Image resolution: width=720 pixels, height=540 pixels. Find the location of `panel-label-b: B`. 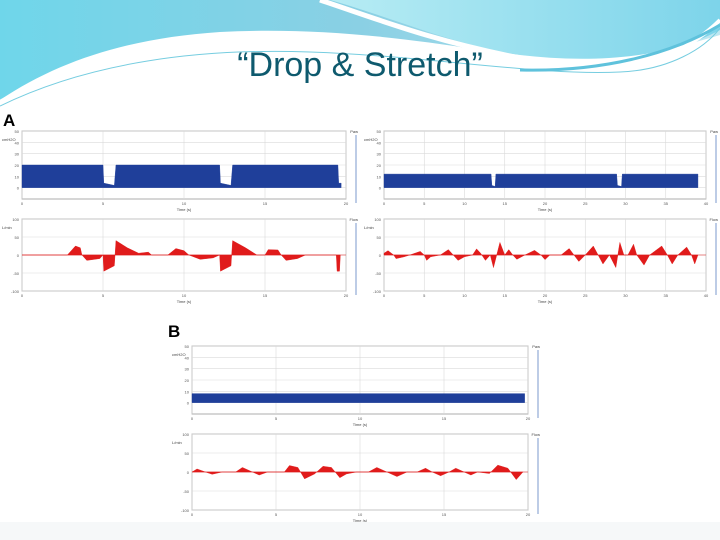

panel-label-b: B is located at coordinates (174, 331).